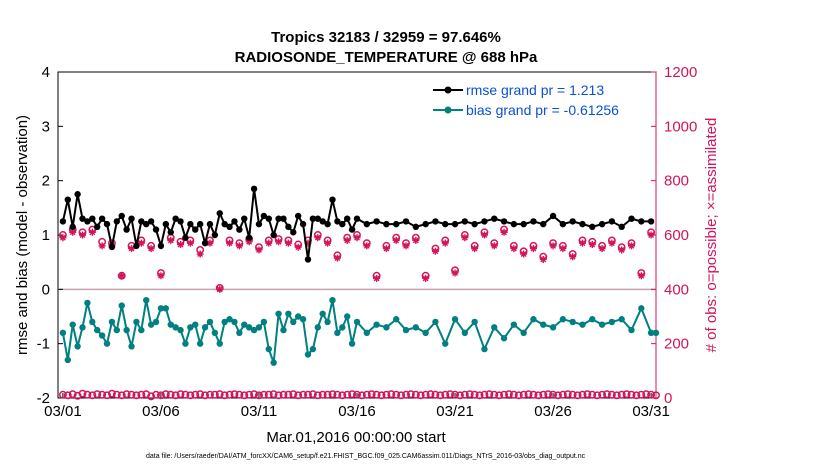 This screenshot has width=830, height=470. I want to click on x-tick-label: 03/31, so click(651, 411).